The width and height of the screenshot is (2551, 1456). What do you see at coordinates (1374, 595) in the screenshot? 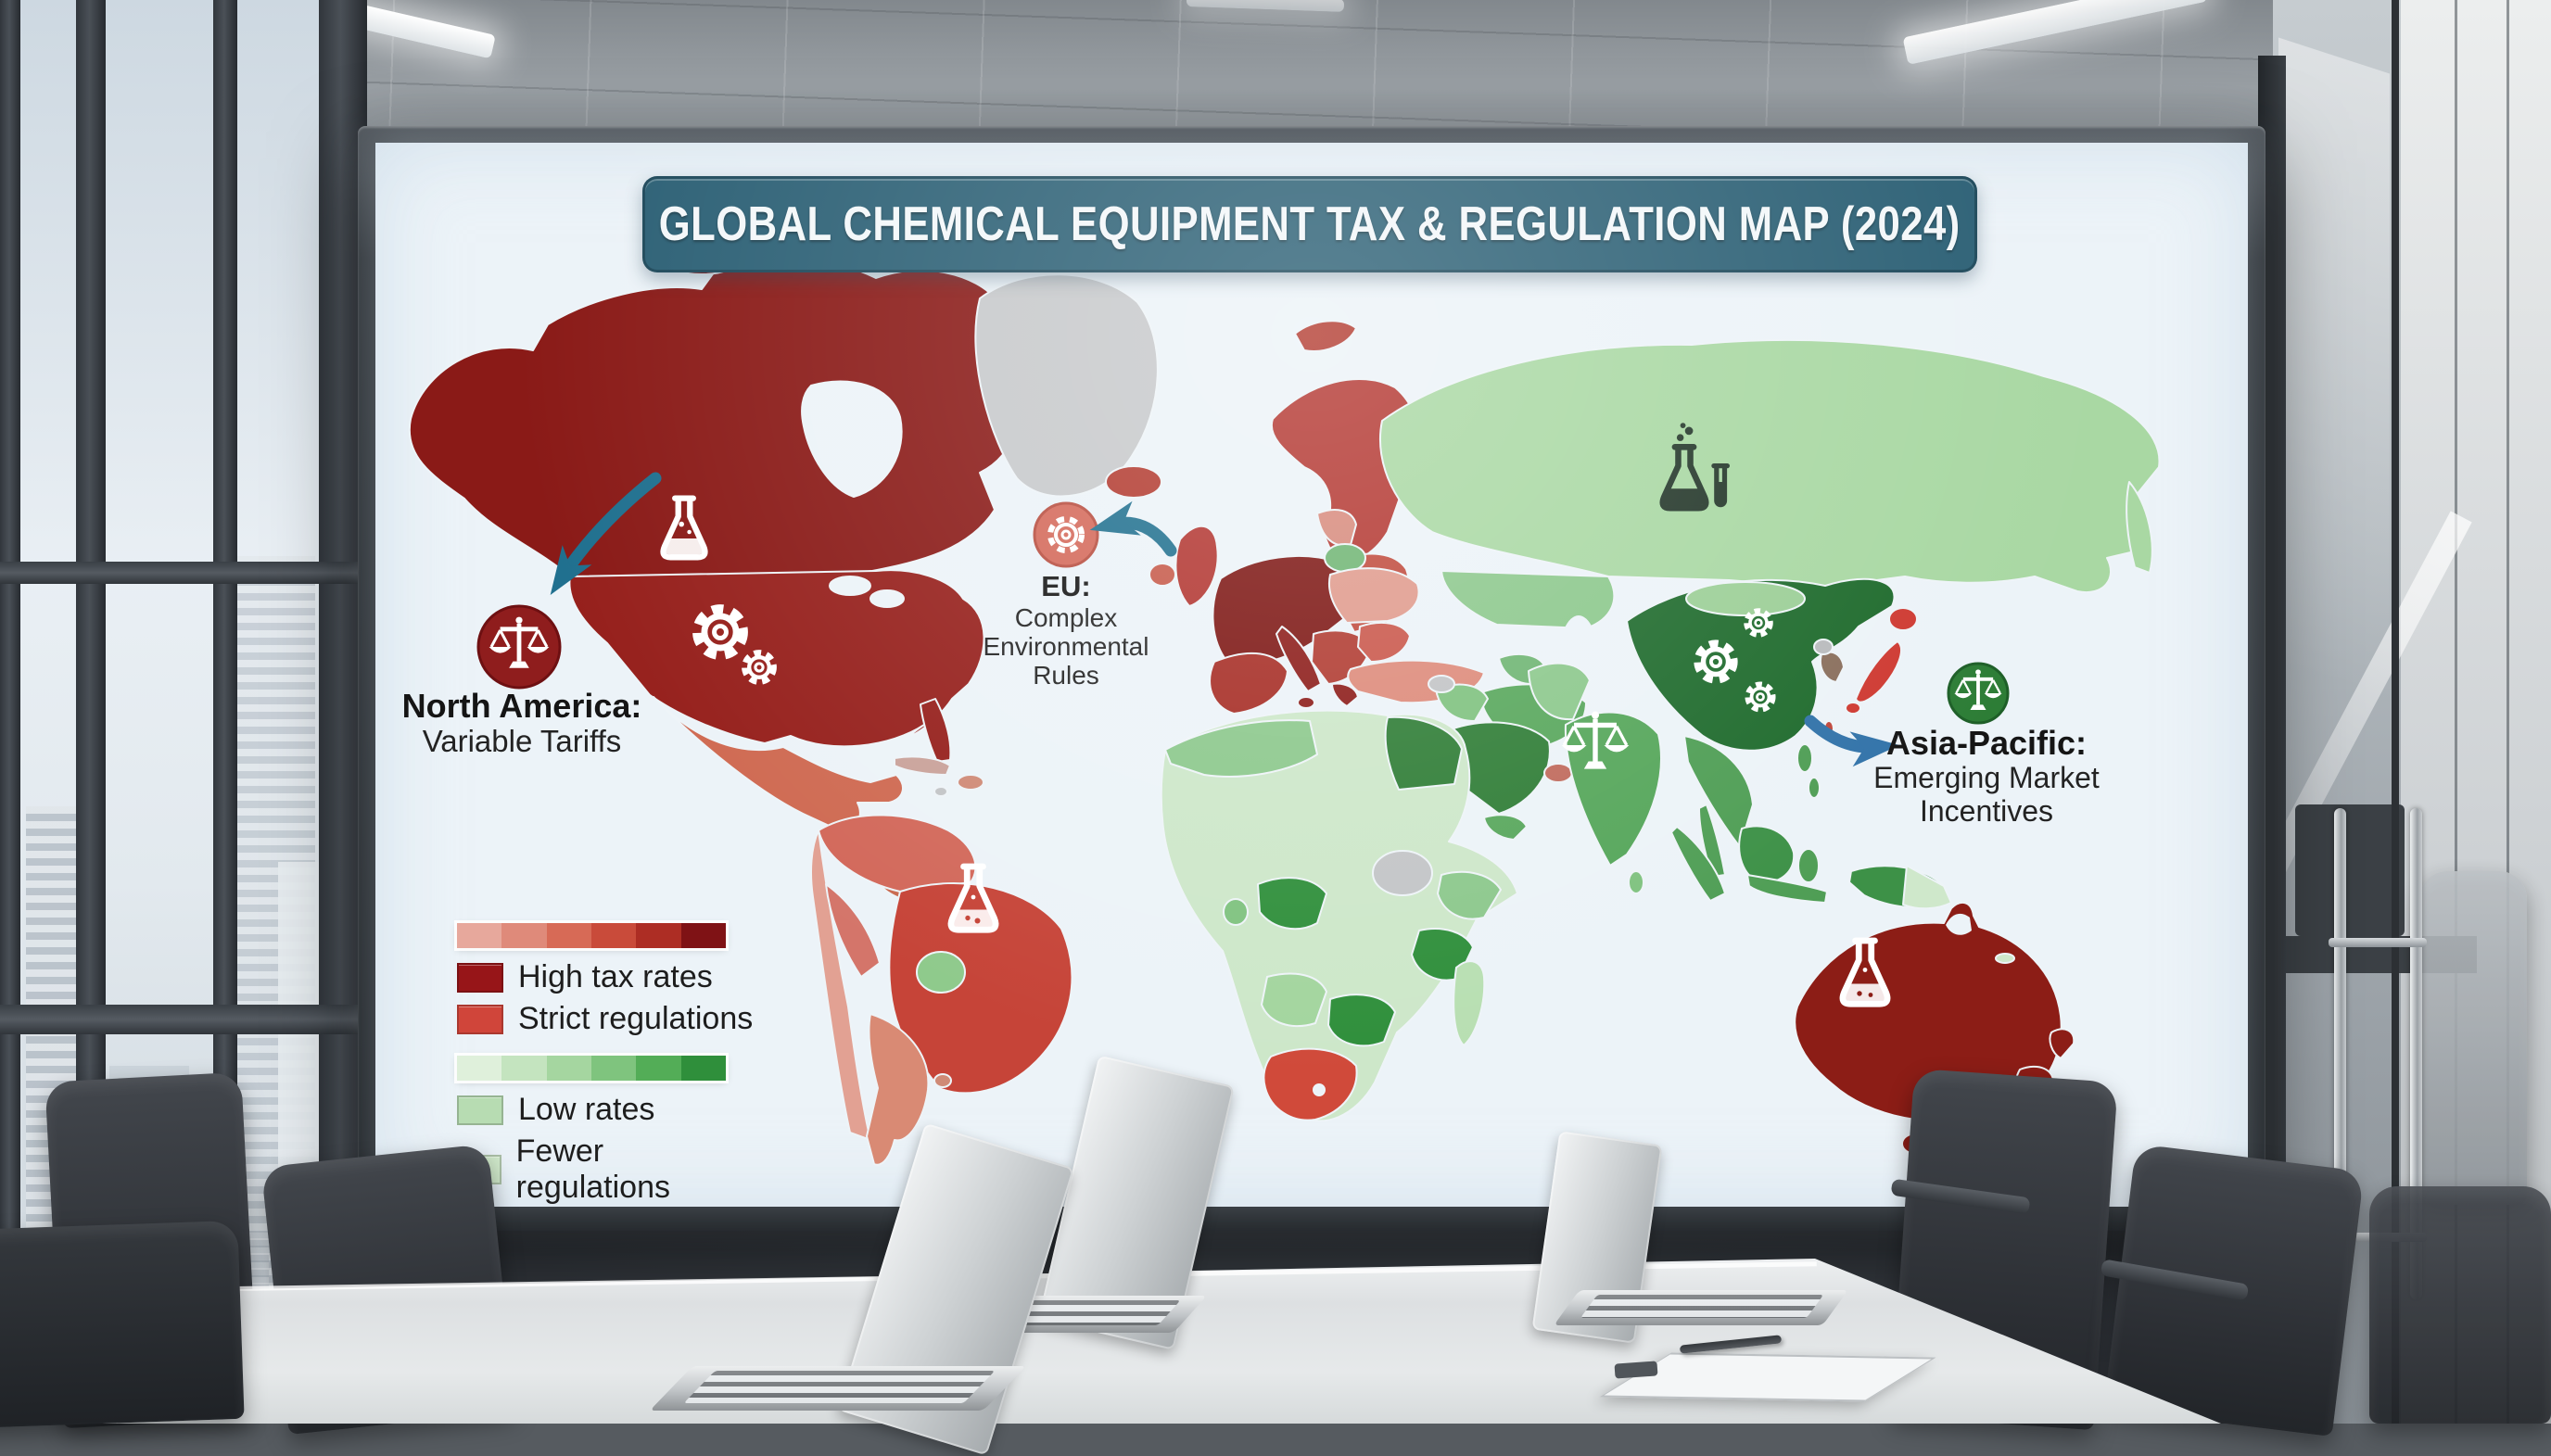
I see `region-ukraine` at bounding box center [1374, 595].